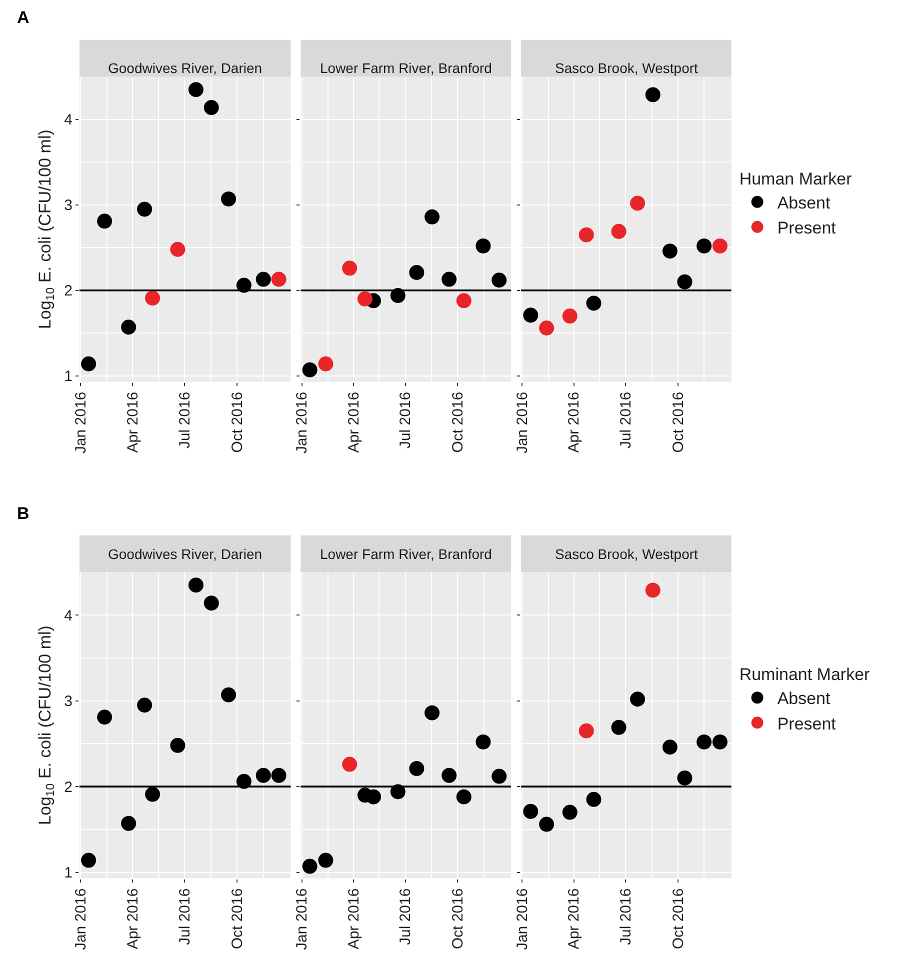  What do you see at coordinates (23, 513) in the screenshot?
I see `text: B` at bounding box center [23, 513].